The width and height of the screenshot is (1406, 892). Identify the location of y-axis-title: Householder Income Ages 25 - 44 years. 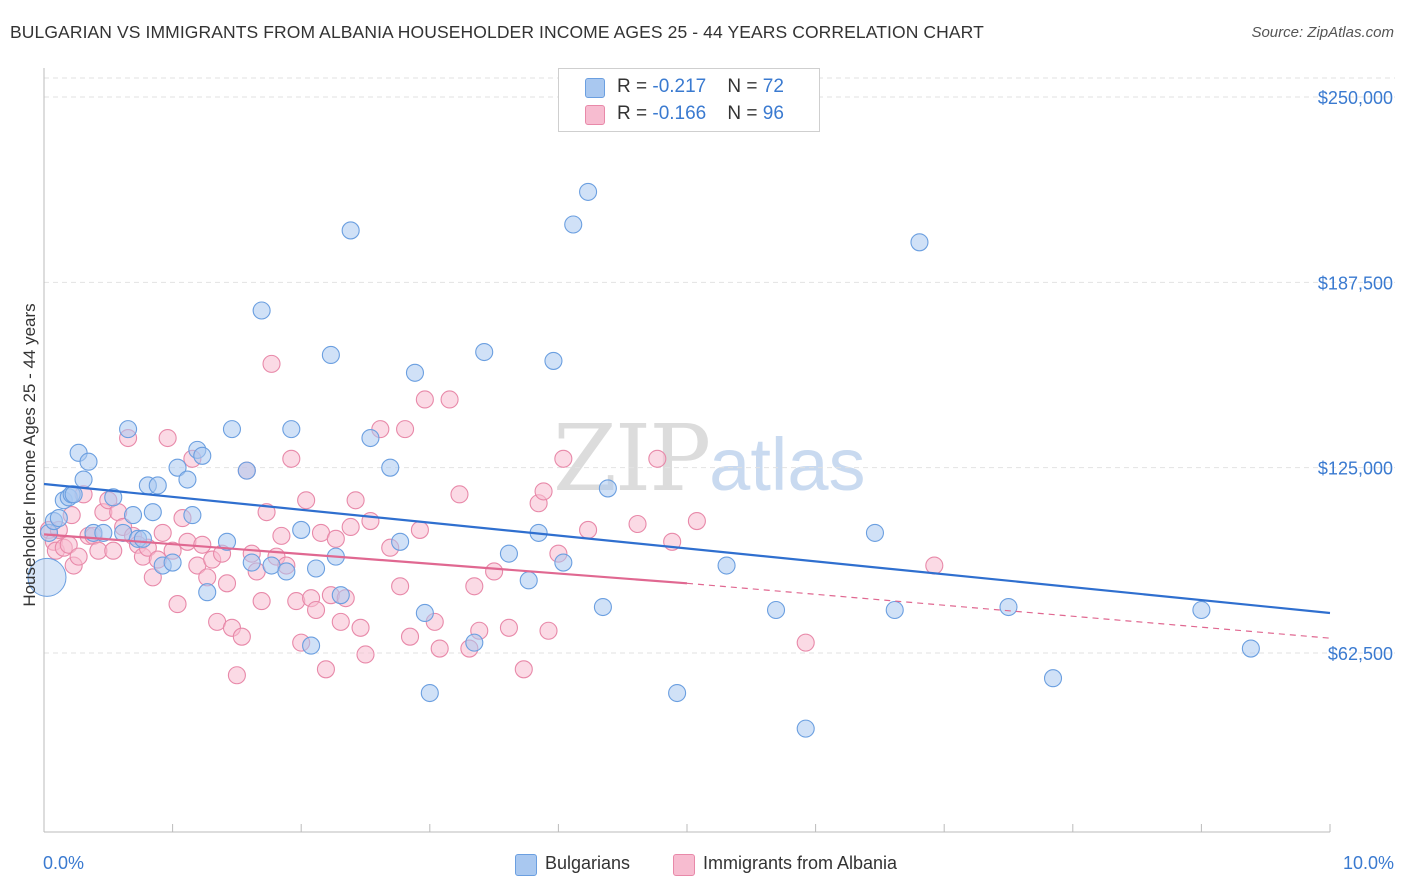
(29, 454).